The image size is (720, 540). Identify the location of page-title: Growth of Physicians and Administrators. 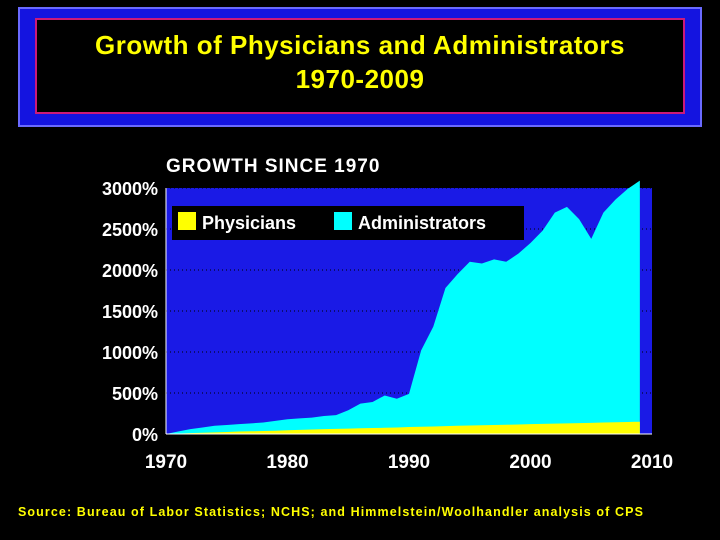
(360, 45).